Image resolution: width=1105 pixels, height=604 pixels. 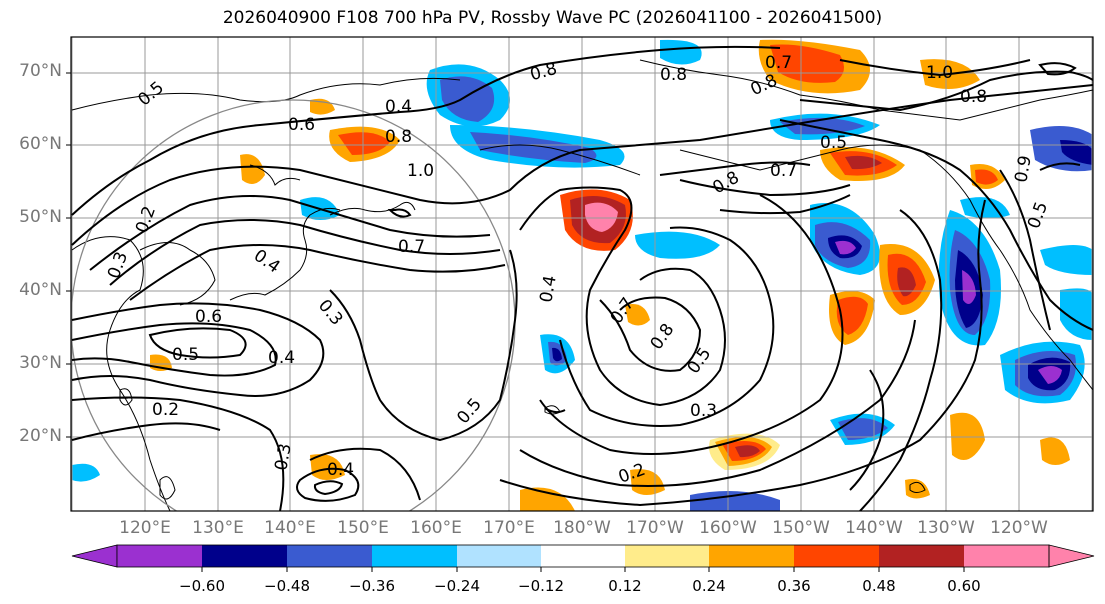 I want to click on longitude-label: 130°E, so click(x=218, y=528).